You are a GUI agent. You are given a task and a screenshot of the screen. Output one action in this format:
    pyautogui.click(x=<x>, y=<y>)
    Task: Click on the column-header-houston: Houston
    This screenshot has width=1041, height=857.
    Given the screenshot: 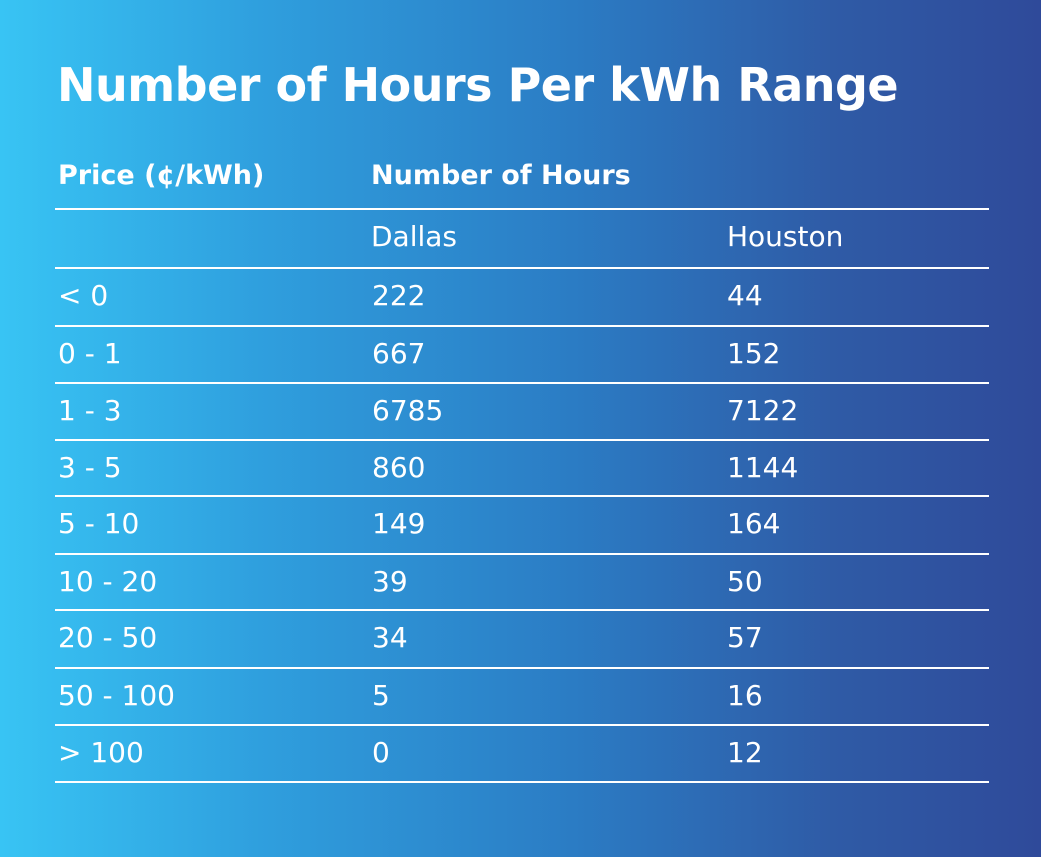 What is the action you would take?
    pyautogui.click(x=785, y=236)
    